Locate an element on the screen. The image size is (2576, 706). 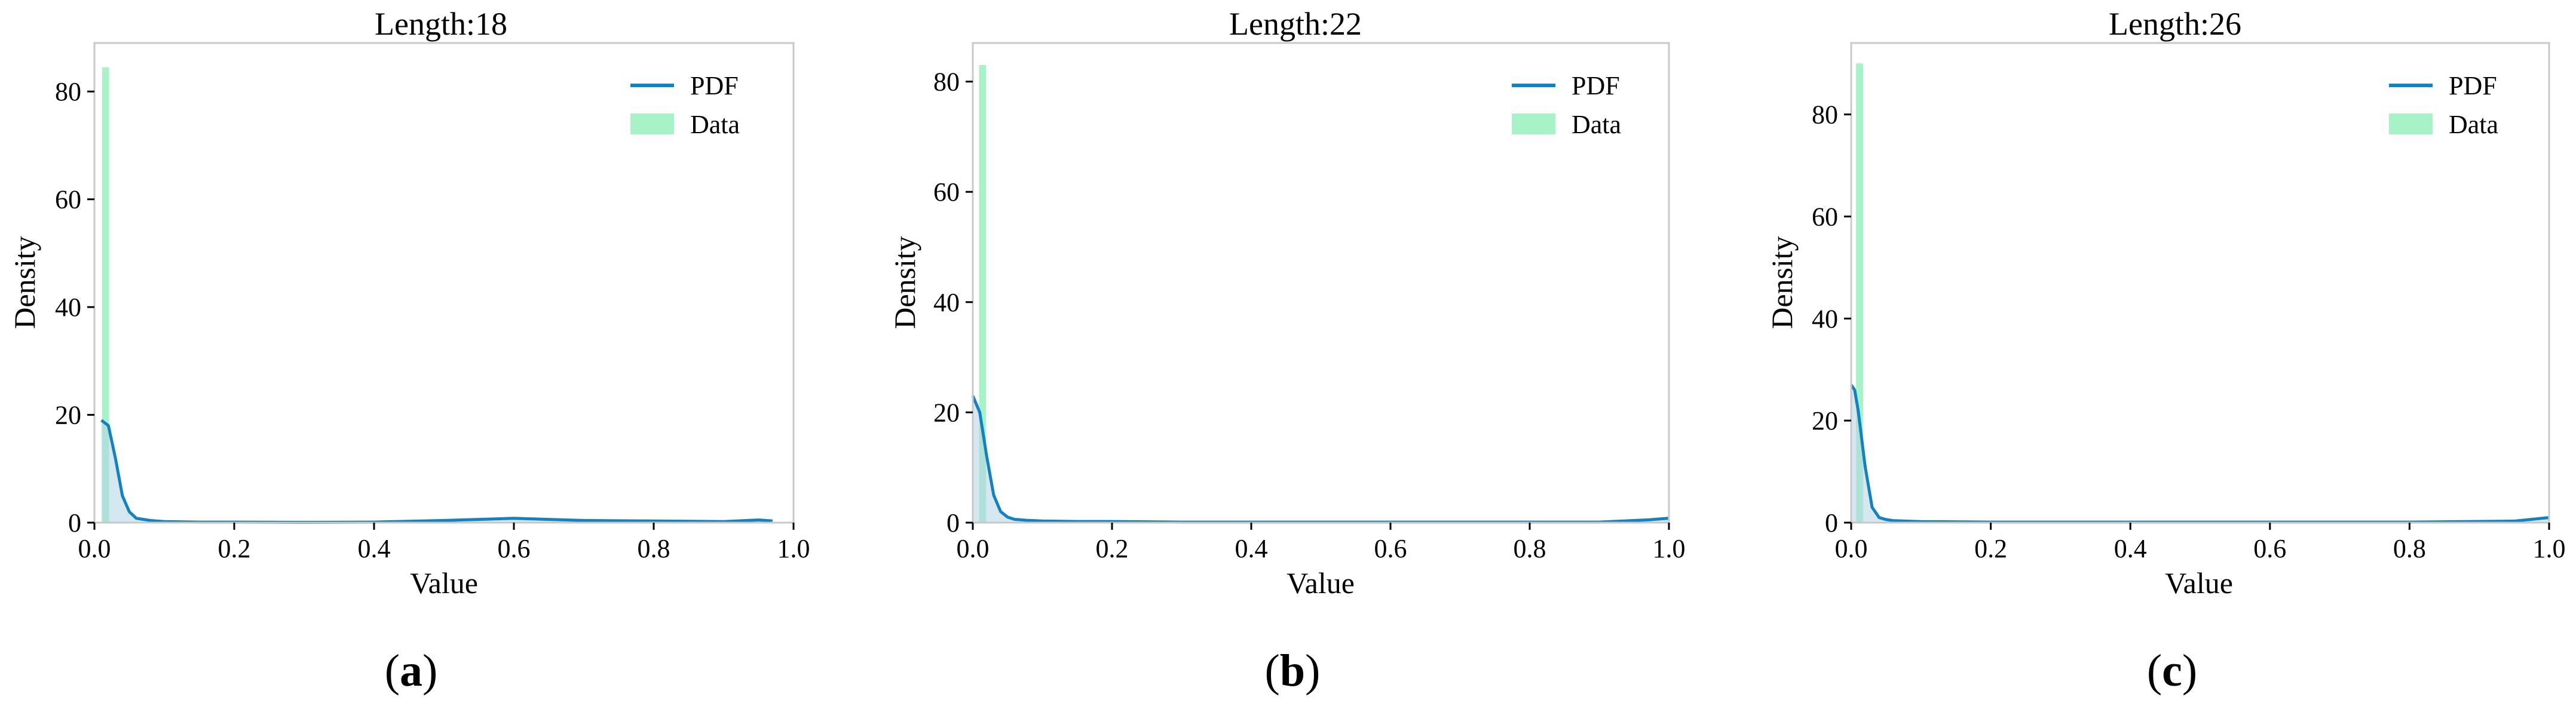
panel-caption: (c) is located at coordinates (2172, 671).